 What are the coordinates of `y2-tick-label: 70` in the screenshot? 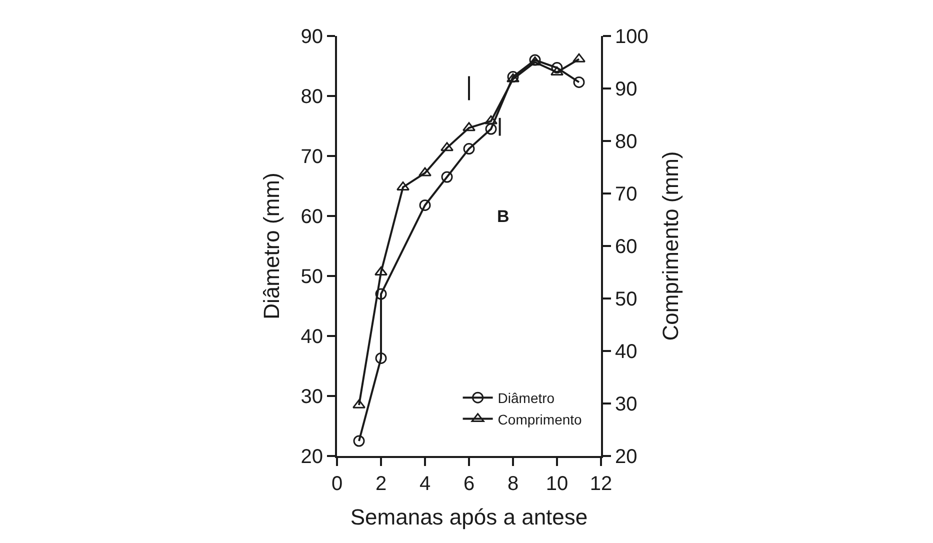 It's located at (626, 195).